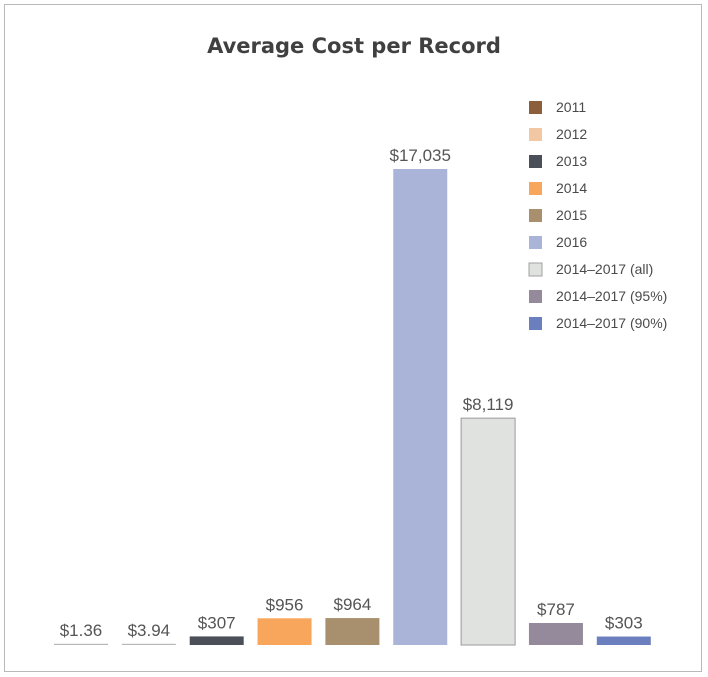 The image size is (708, 677). Describe the element at coordinates (420, 155) in the screenshot. I see `bar-value-label-6: $17,035` at that location.